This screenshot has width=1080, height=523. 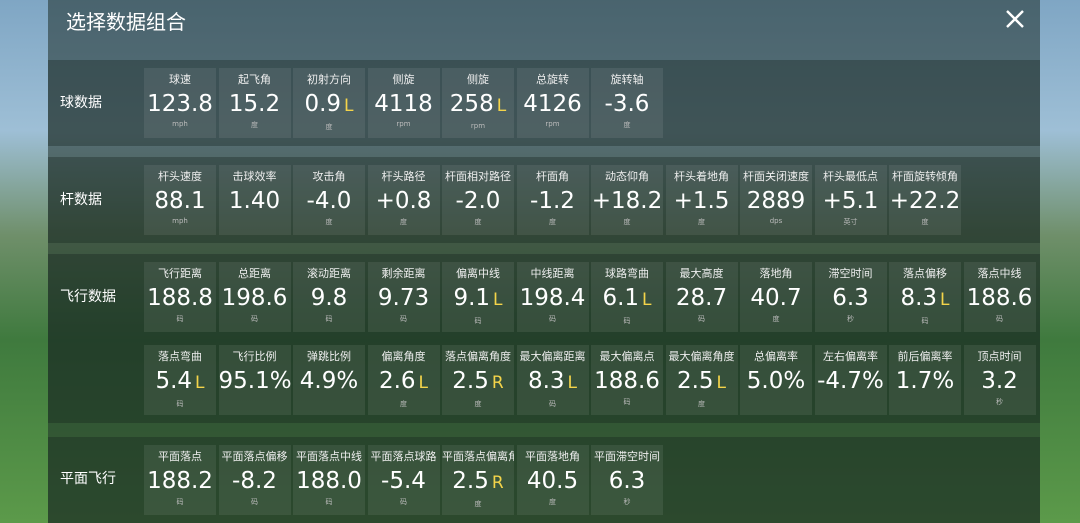 I want to click on cell-label: 平面落地角, so click(x=552, y=456).